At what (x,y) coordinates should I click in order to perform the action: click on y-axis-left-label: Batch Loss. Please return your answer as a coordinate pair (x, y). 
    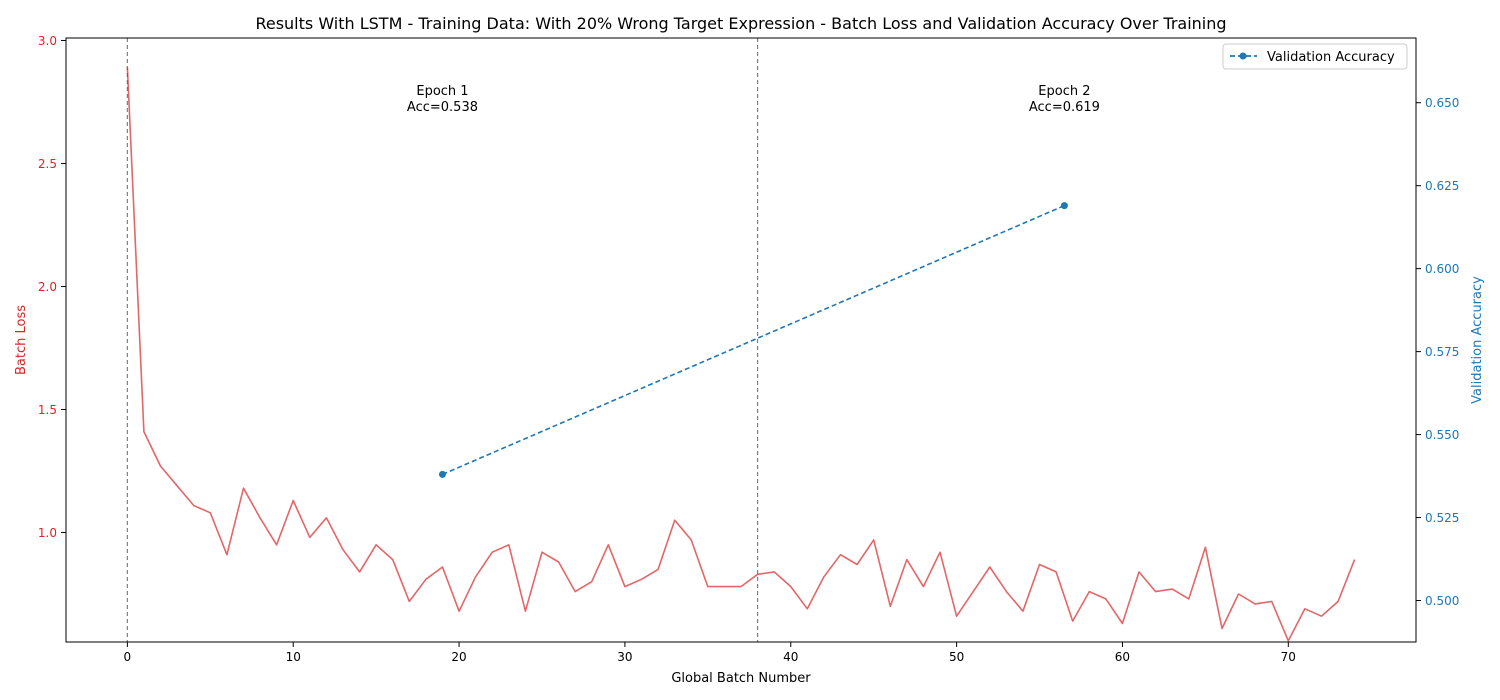
    Looking at the image, I should click on (21, 340).